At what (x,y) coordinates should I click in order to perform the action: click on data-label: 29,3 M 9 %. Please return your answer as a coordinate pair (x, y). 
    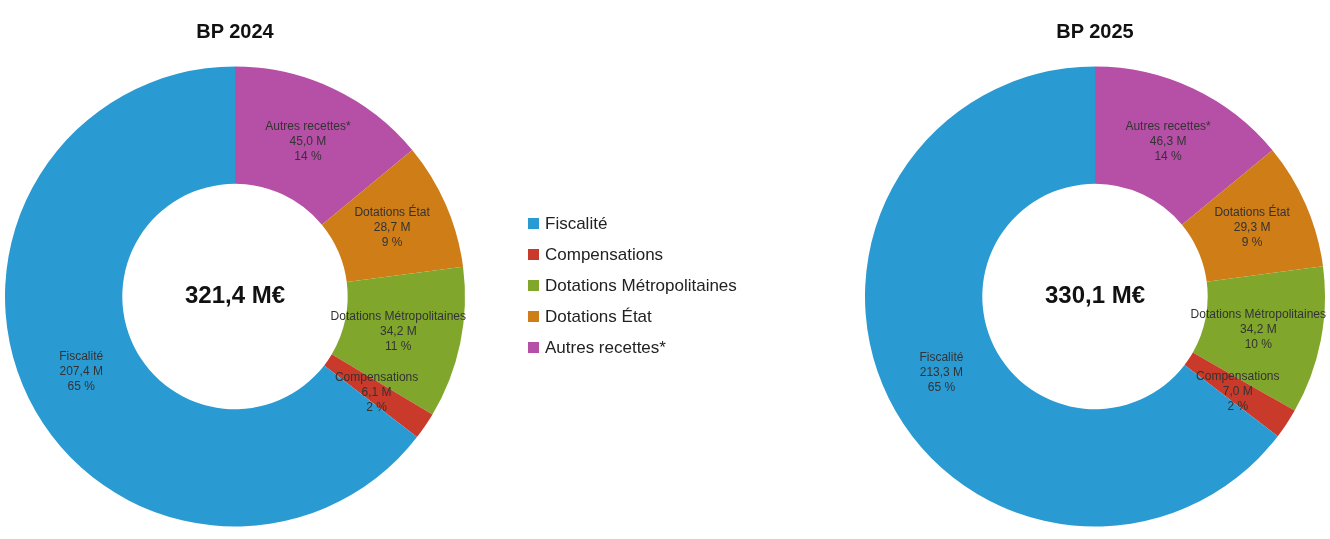
    Looking at the image, I should click on (1252, 235).